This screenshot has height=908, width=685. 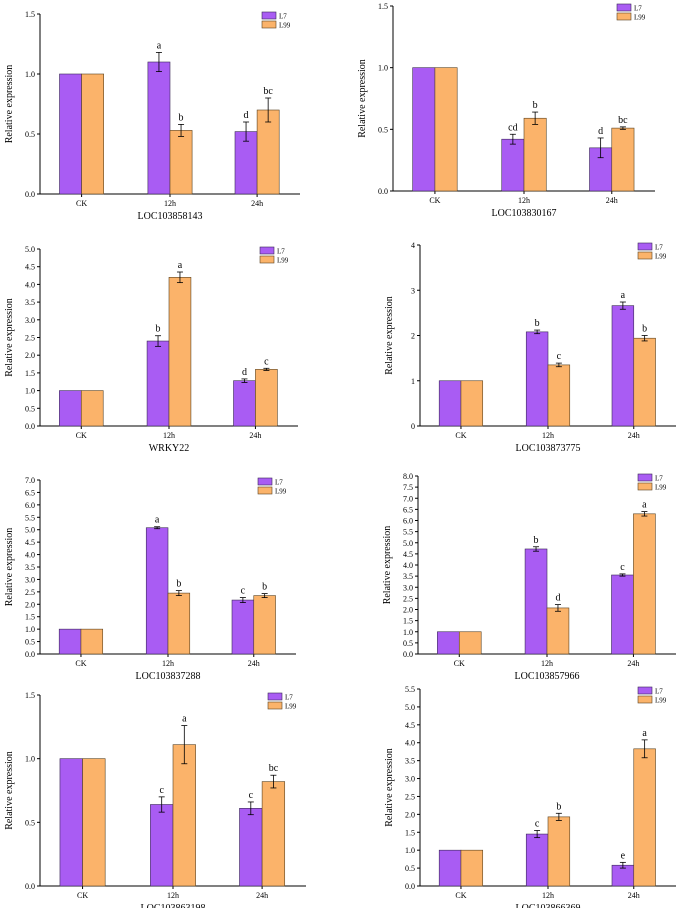 What do you see at coordinates (30, 492) in the screenshot?
I see `y-tick-label: 6.5` at bounding box center [30, 492].